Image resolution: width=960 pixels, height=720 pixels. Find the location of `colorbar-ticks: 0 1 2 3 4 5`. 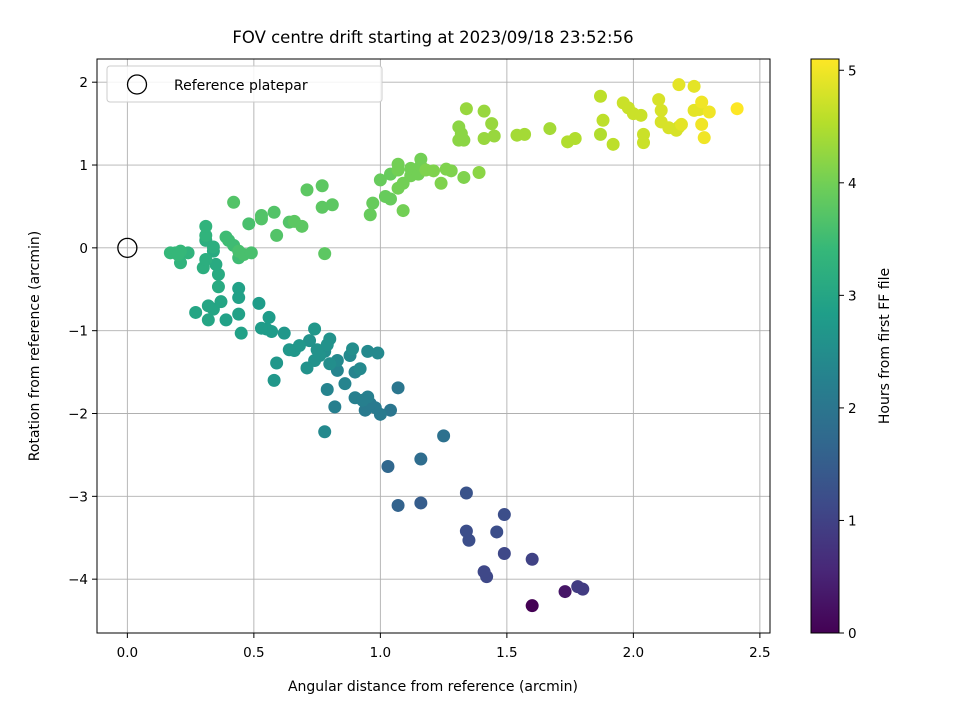

colorbar-ticks: 0 1 2 3 4 5 is located at coordinates (848, 352).